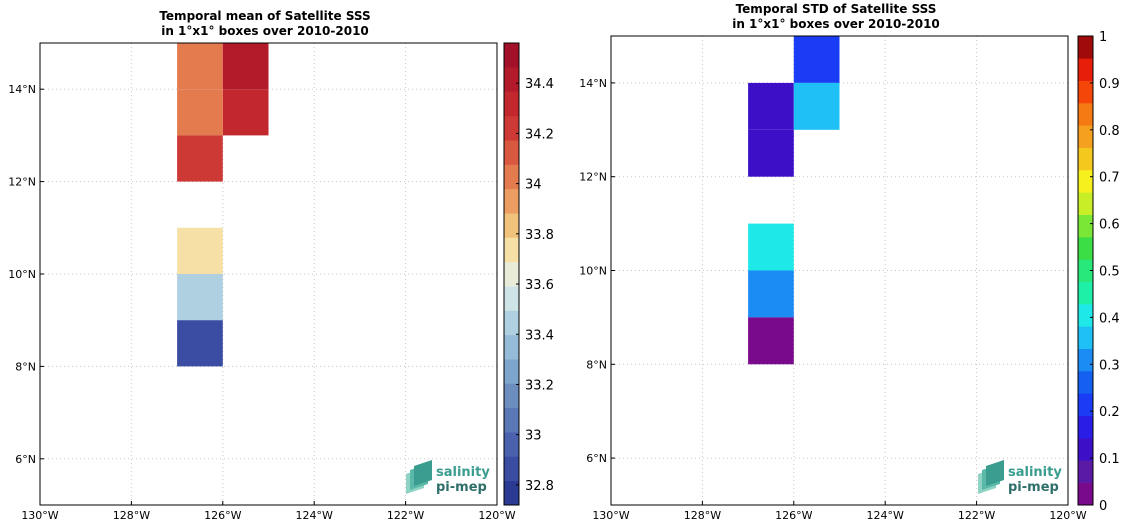  Describe the element at coordinates (1109, 84) in the screenshot. I see `colorbar-tick-label: 0.9` at that location.